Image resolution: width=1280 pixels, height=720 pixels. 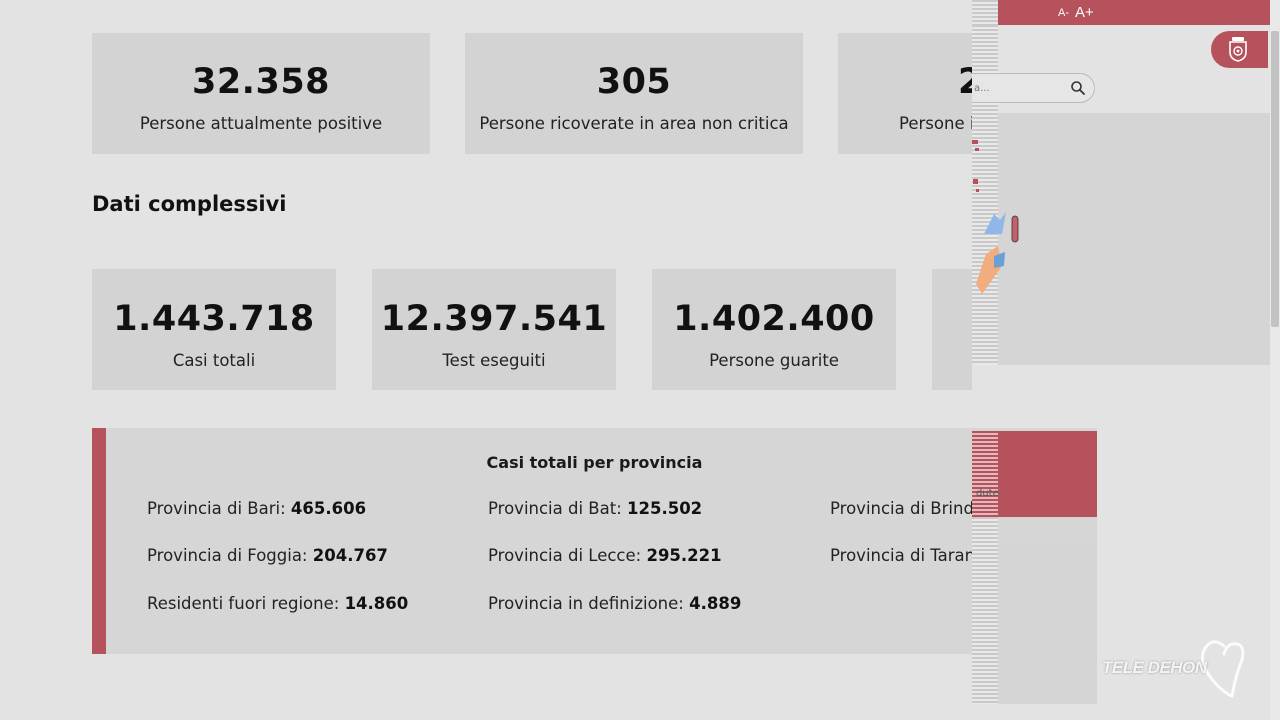 What do you see at coordinates (1134, 239) in the screenshot?
I see `sidebar-content-area` at bounding box center [1134, 239].